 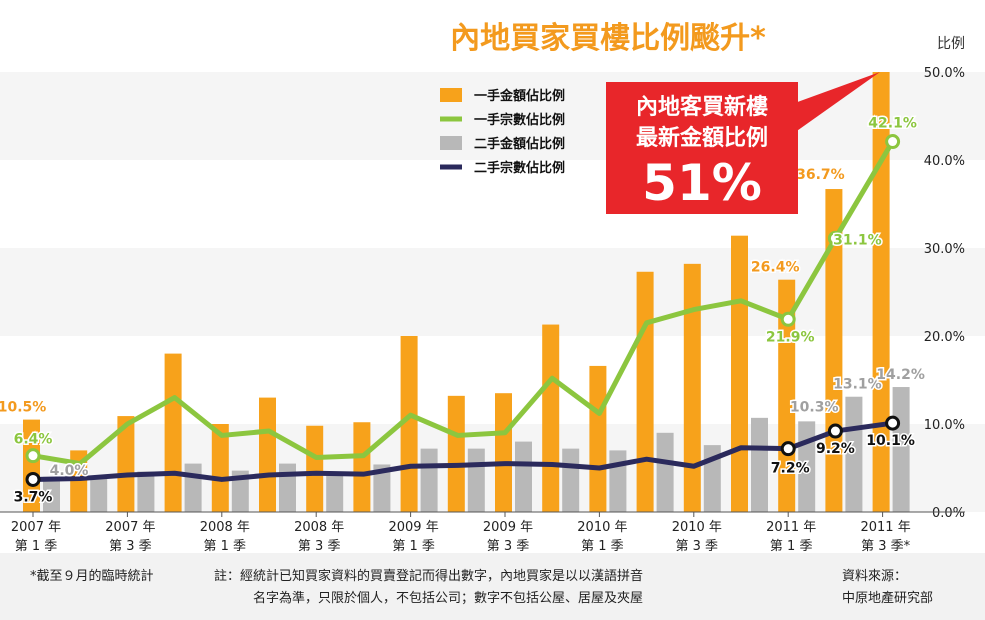 I want to click on x-tick-label-8-line1: 2009 年, so click(x=413, y=527).